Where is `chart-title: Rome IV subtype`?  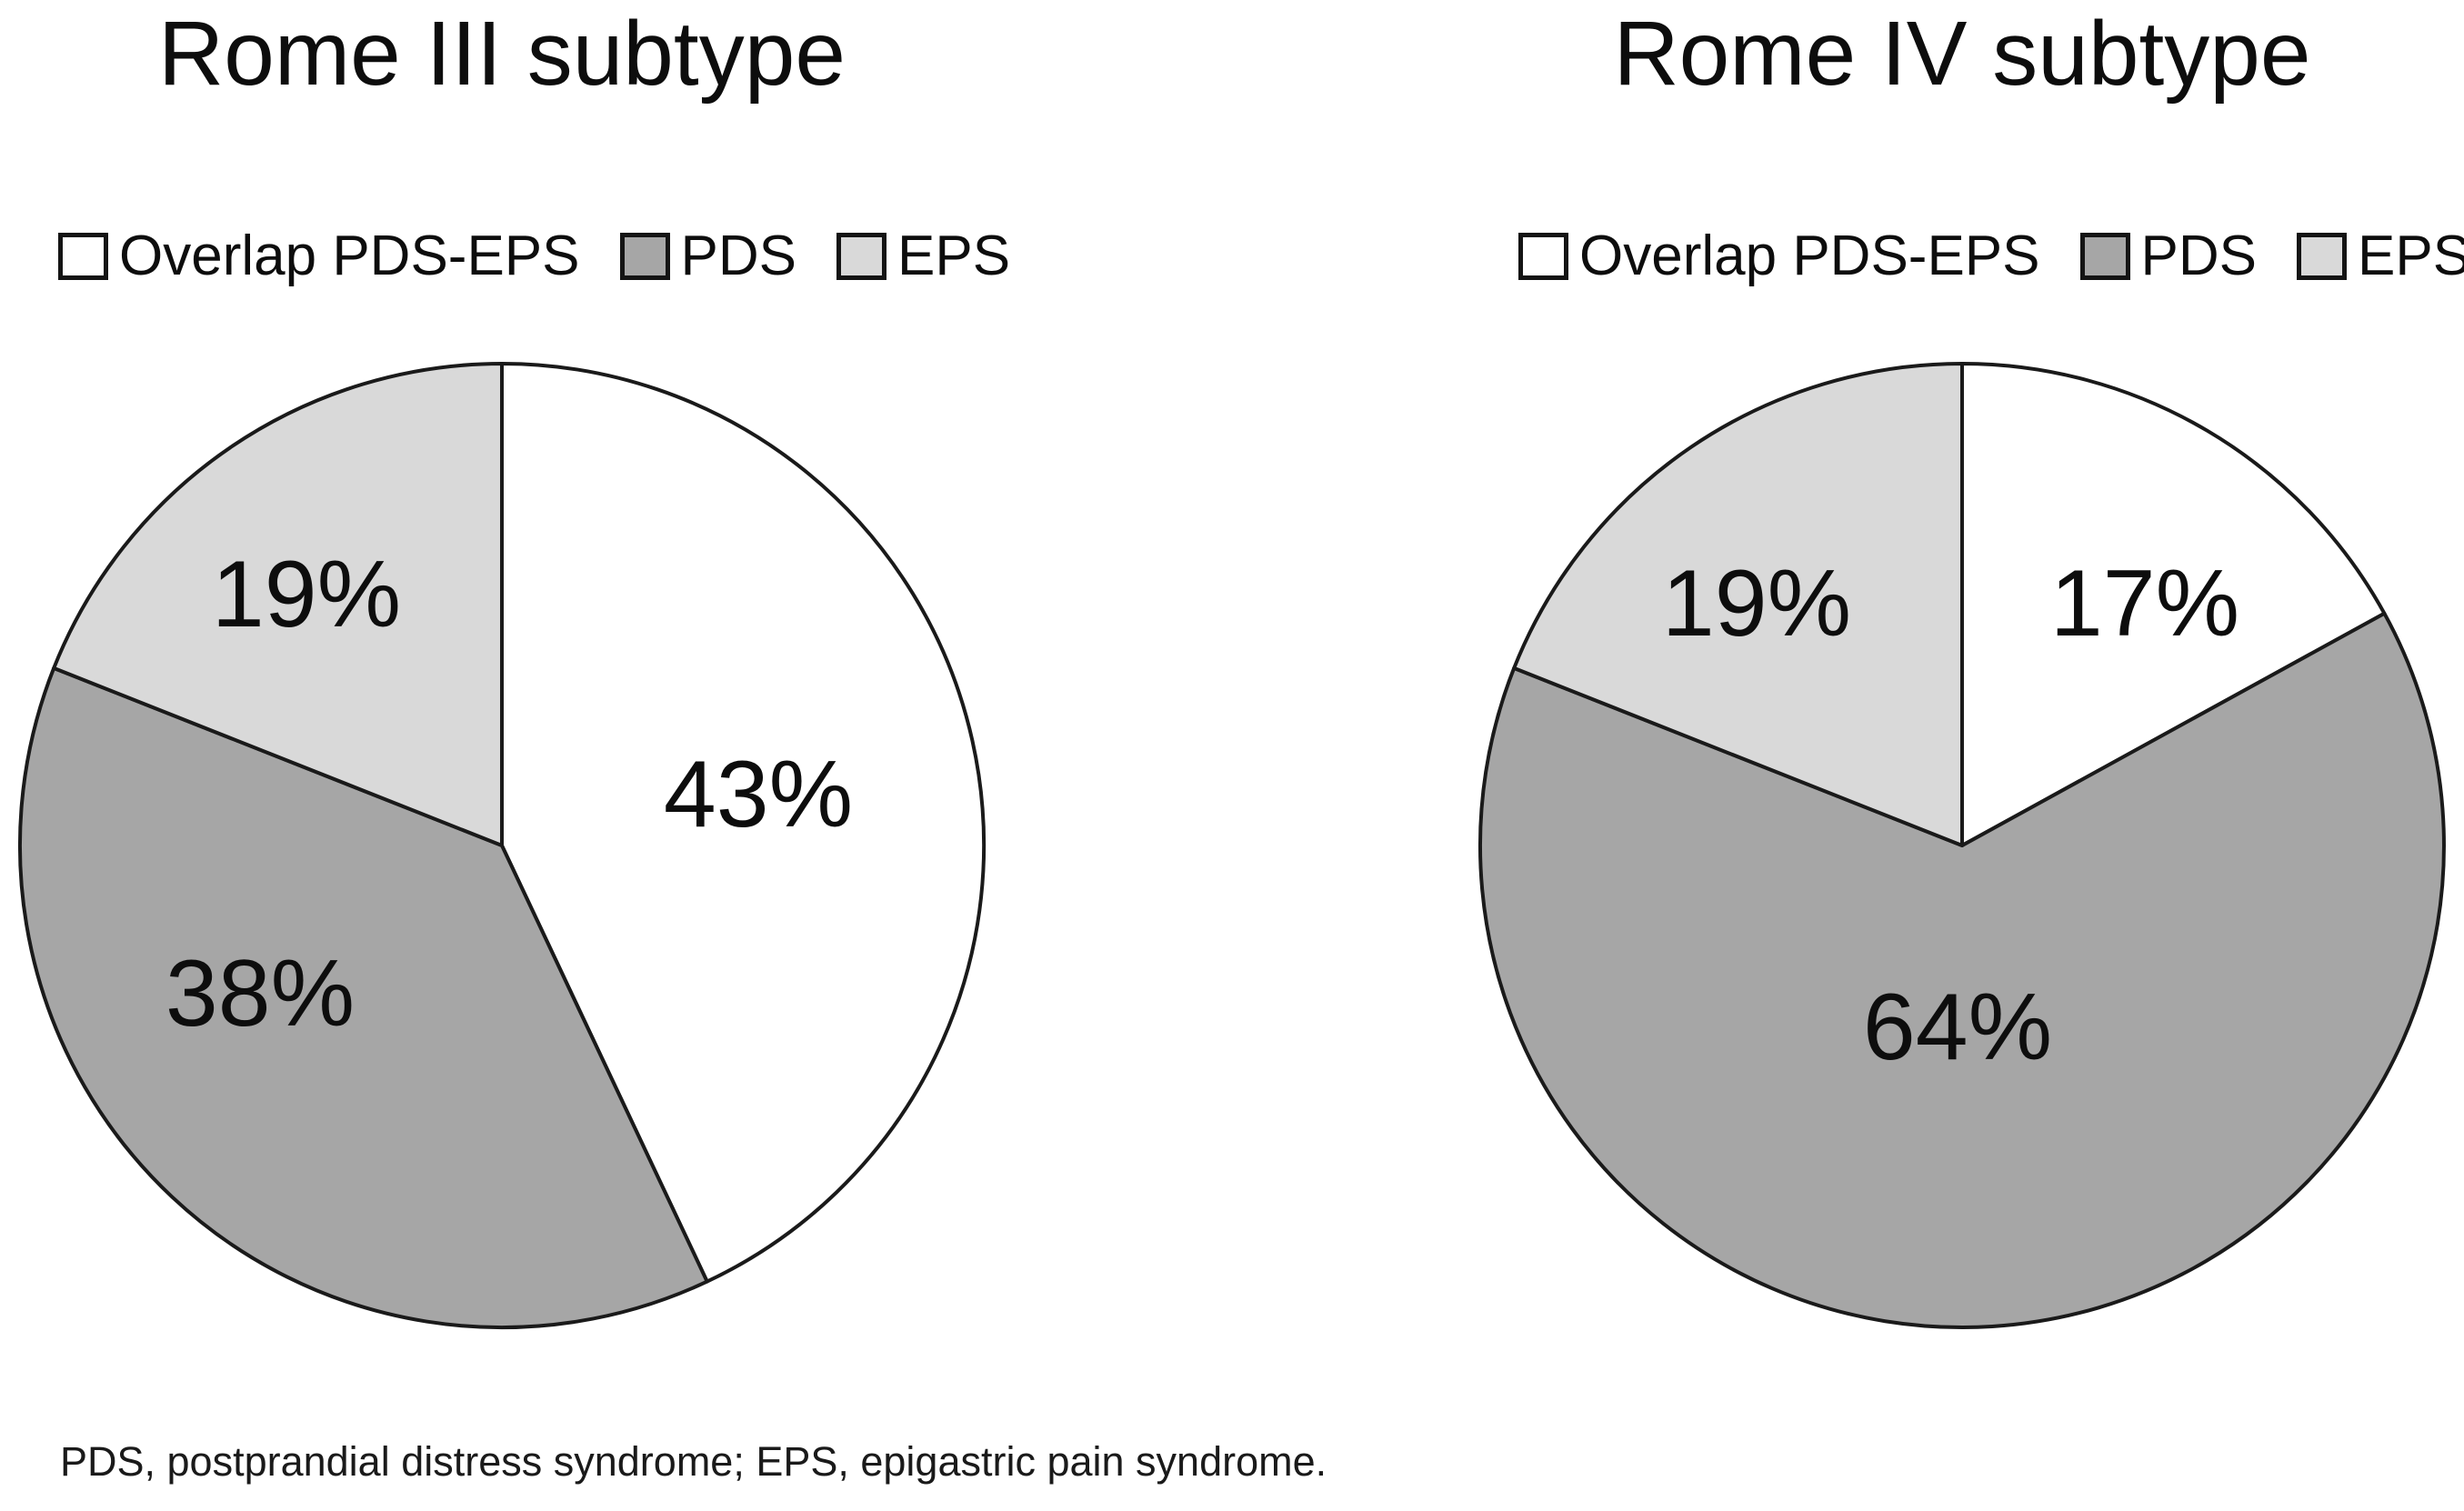 chart-title: Rome IV subtype is located at coordinates (1962, 54).